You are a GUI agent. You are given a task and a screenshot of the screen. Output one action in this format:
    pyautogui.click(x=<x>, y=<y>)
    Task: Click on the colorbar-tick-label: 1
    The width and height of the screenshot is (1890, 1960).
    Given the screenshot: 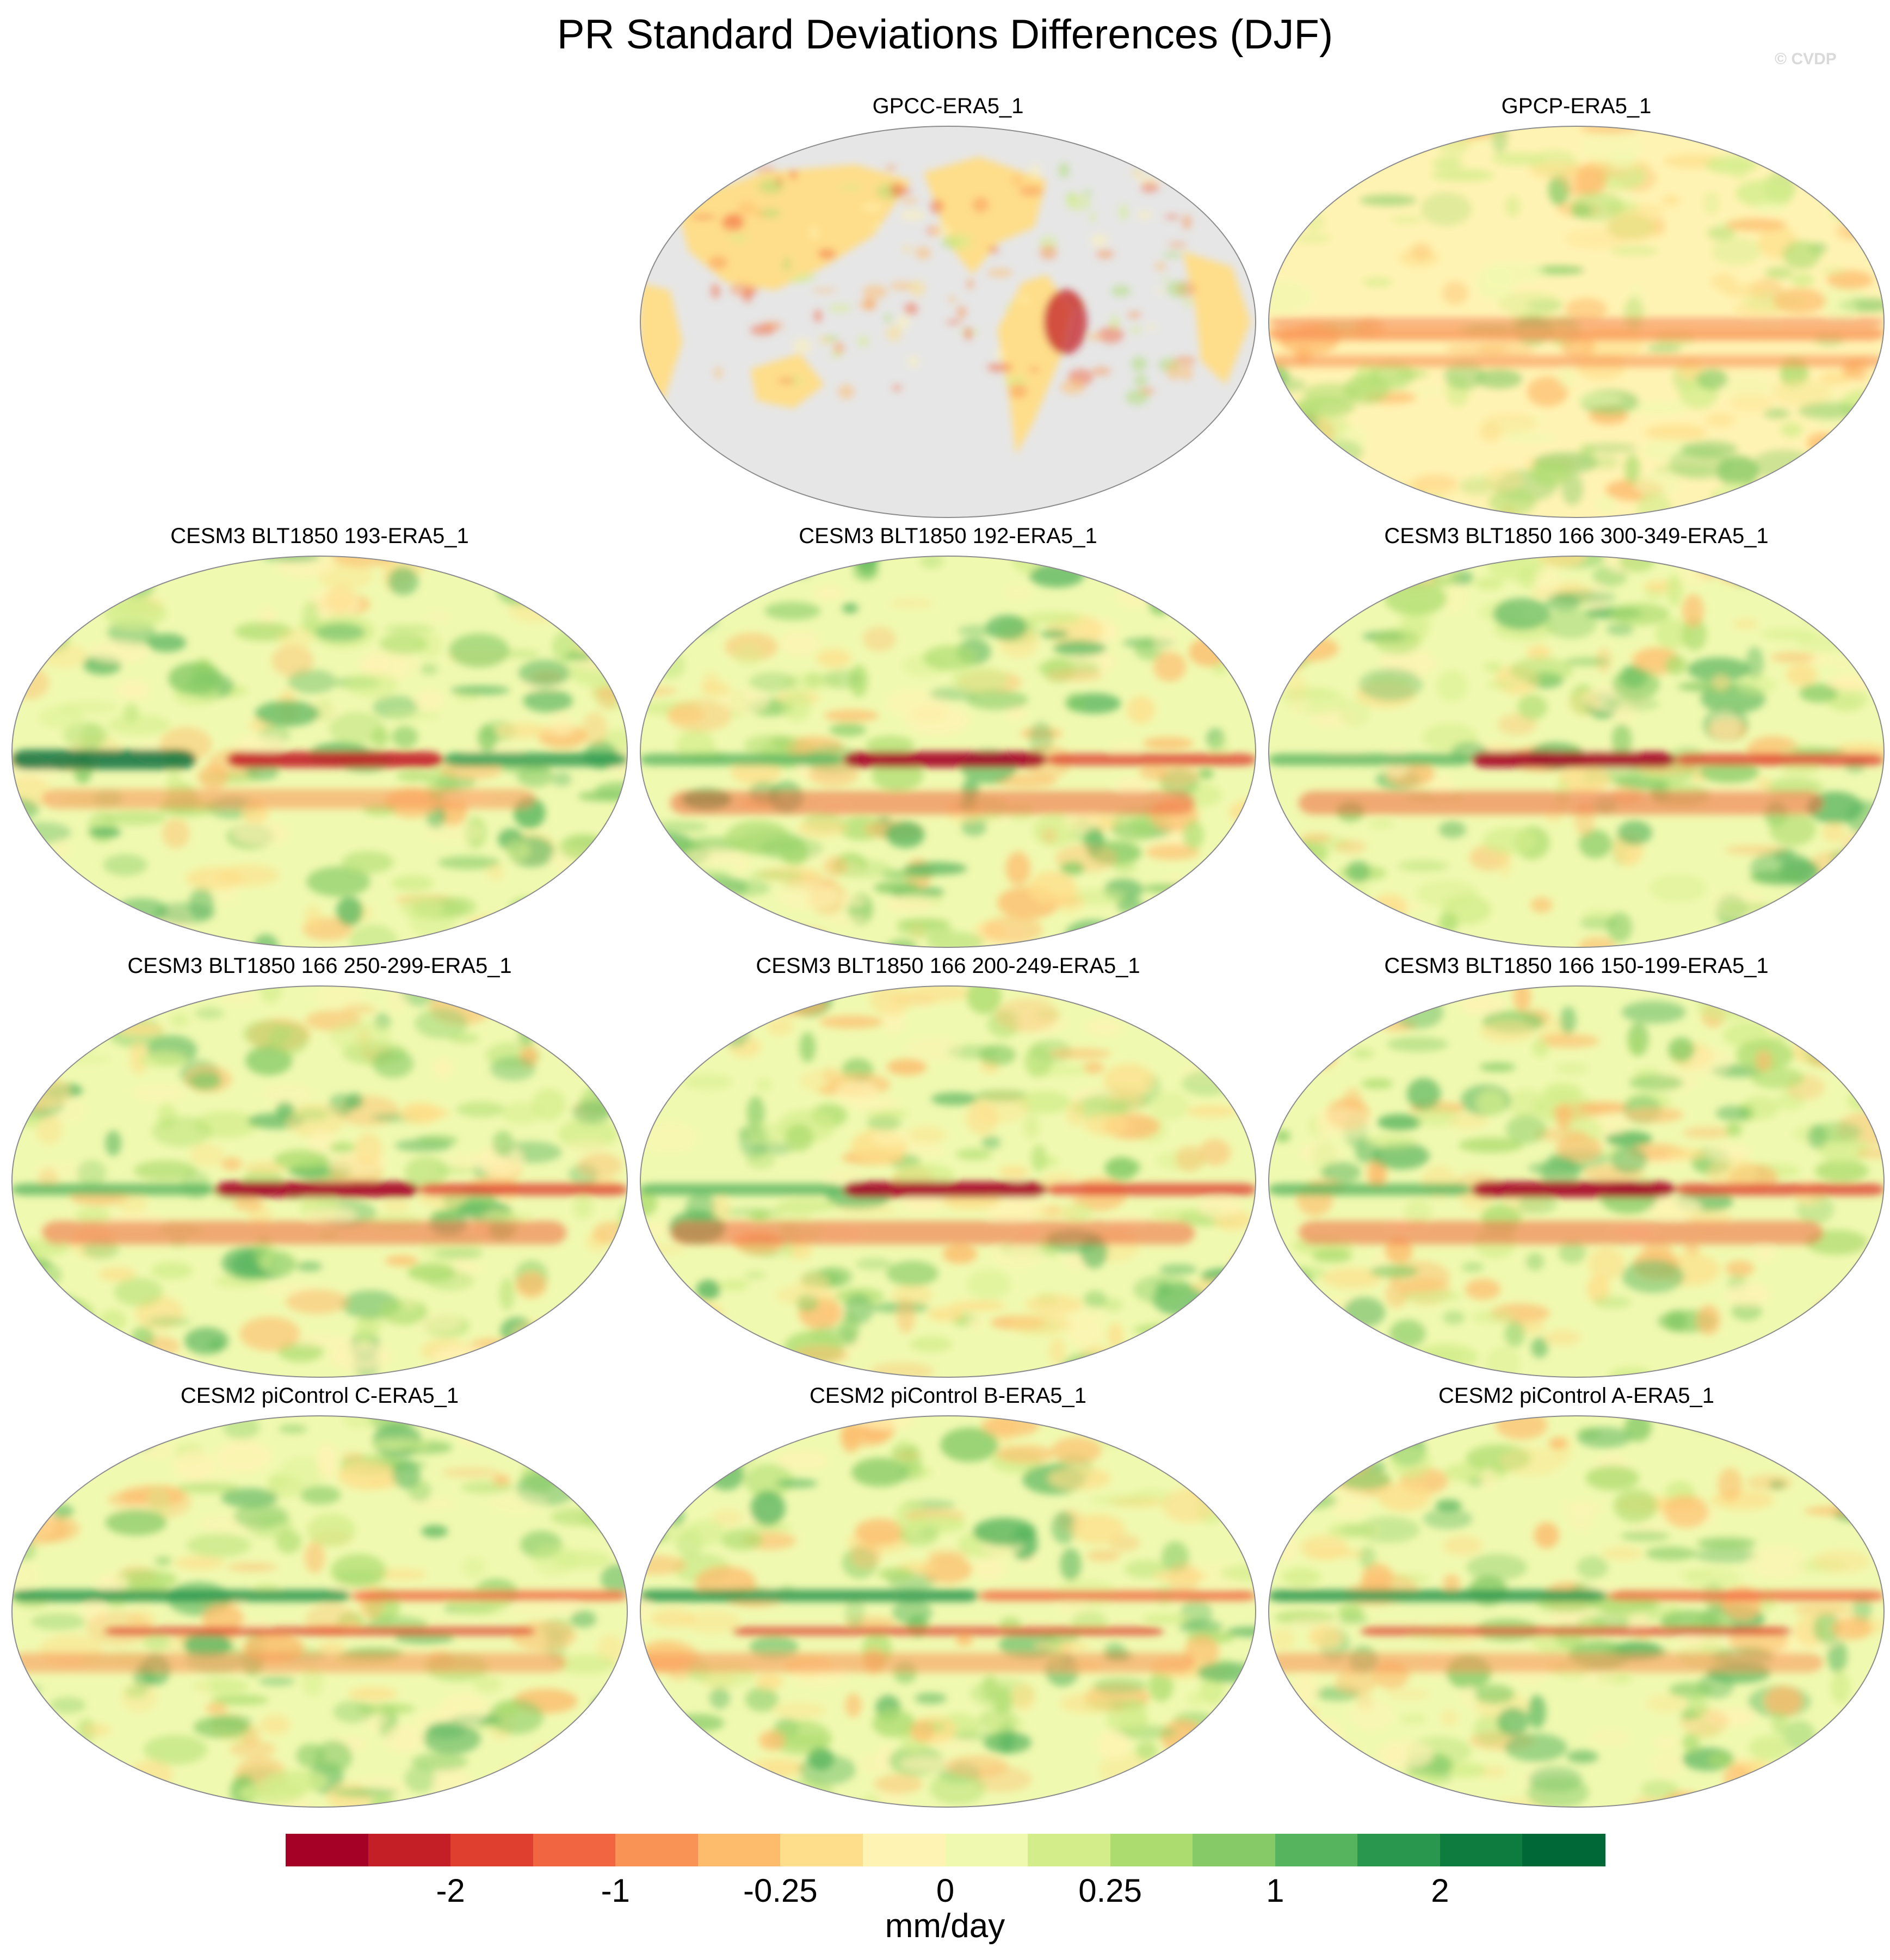 What is the action you would take?
    pyautogui.click(x=1275, y=1890)
    